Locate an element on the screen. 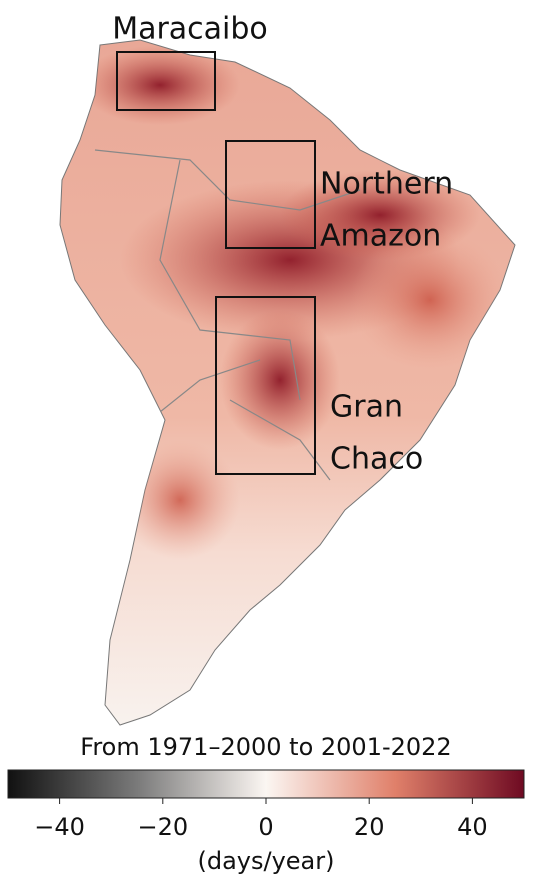  colorbar-tick-label: −40 is located at coordinates (59, 827).